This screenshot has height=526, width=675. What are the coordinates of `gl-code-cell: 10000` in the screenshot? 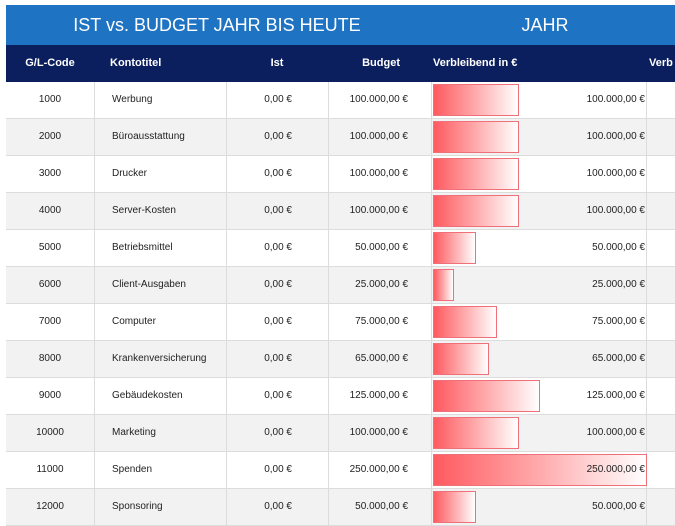 It's located at (50, 432).